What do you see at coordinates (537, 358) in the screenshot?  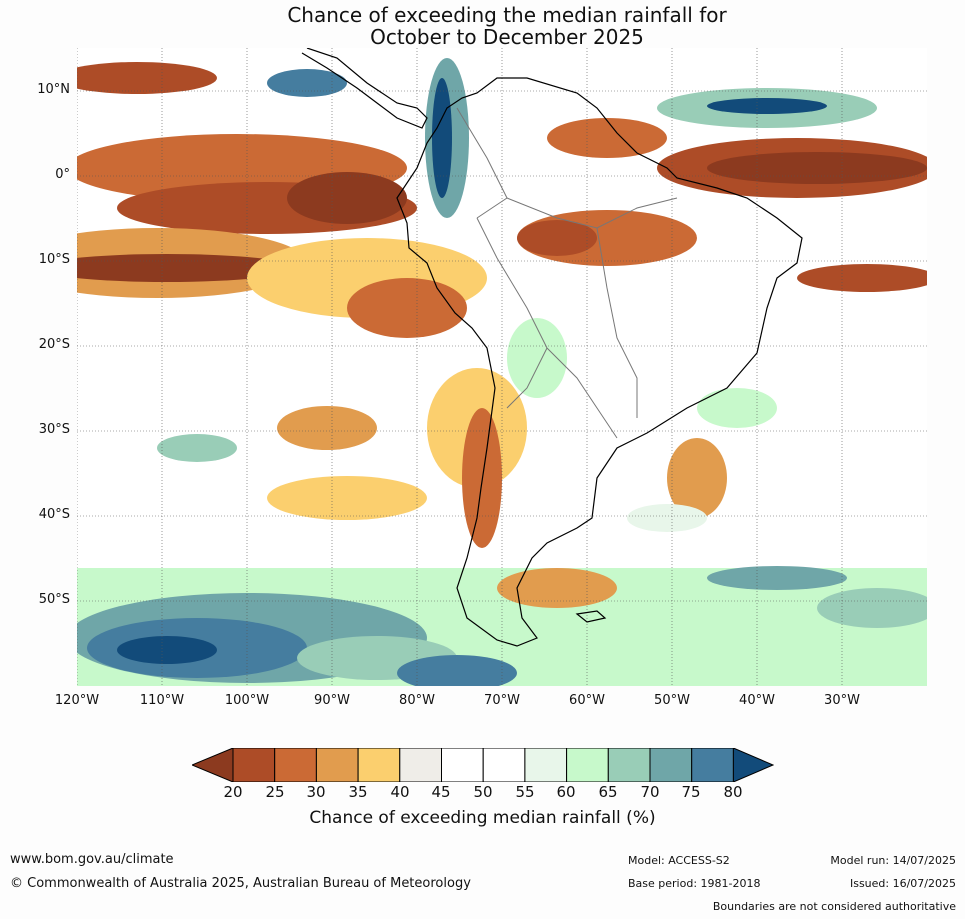 I see `bolivia-wet` at bounding box center [537, 358].